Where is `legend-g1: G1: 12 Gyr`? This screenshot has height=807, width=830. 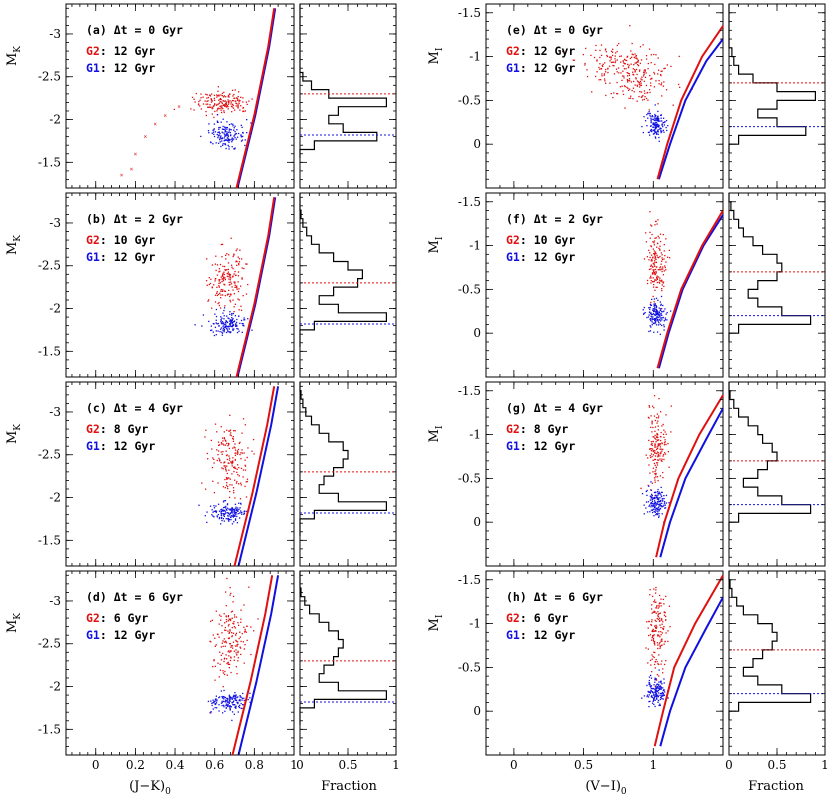 legend-g1: G1: 12 Gyr is located at coordinates (540, 257).